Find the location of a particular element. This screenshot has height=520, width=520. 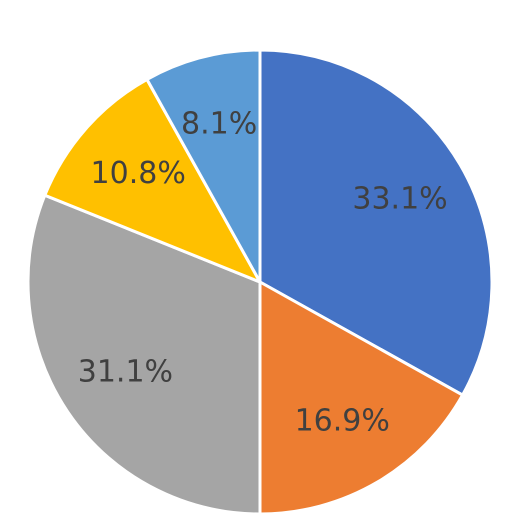

data-label: 16.9% is located at coordinates (342, 421).